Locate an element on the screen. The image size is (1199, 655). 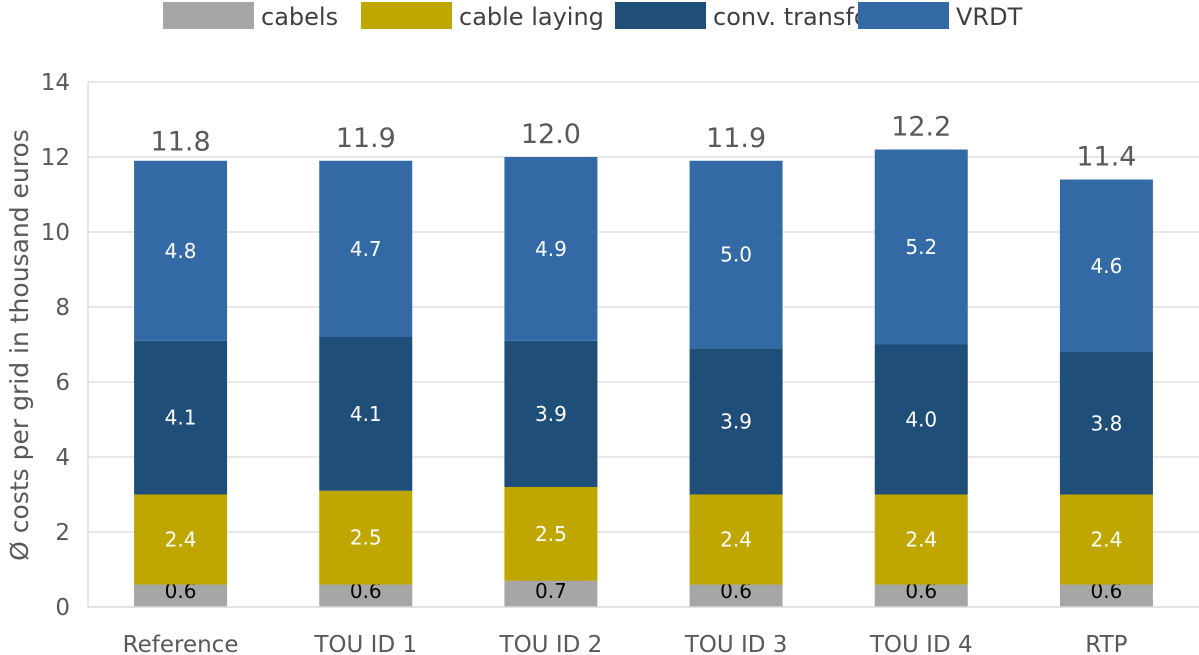
x-tick-label: TOU ID 3 is located at coordinates (736, 643).